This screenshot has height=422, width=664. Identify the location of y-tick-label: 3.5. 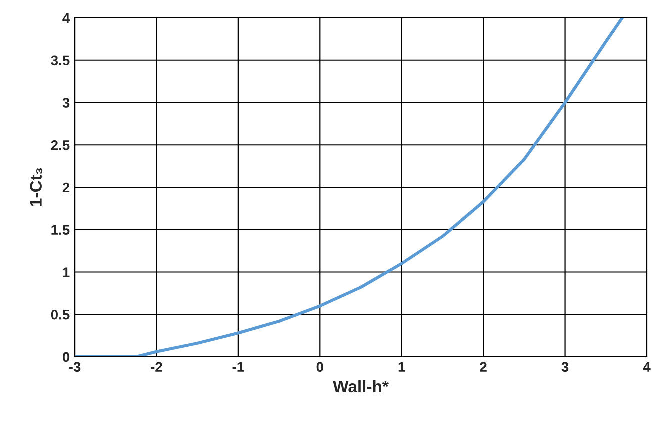
(60, 61).